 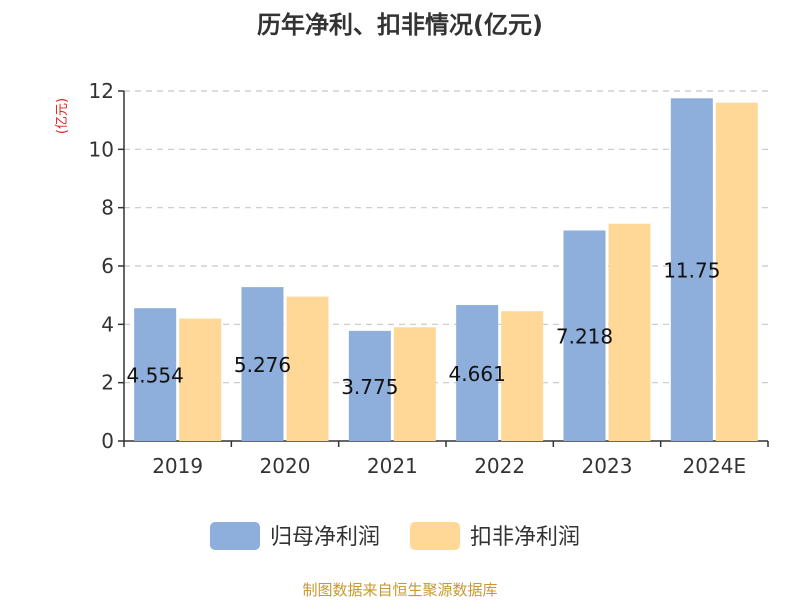 I want to click on data-label: 11.75, so click(x=691, y=271).